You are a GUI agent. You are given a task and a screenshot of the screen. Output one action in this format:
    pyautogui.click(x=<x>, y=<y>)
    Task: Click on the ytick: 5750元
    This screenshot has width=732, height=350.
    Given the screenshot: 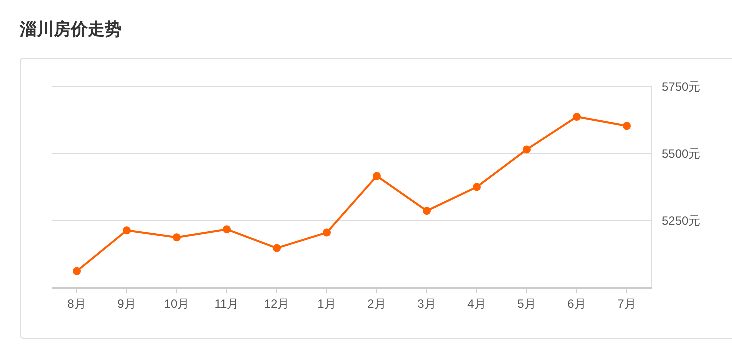 What is the action you would take?
    pyautogui.click(x=681, y=87)
    